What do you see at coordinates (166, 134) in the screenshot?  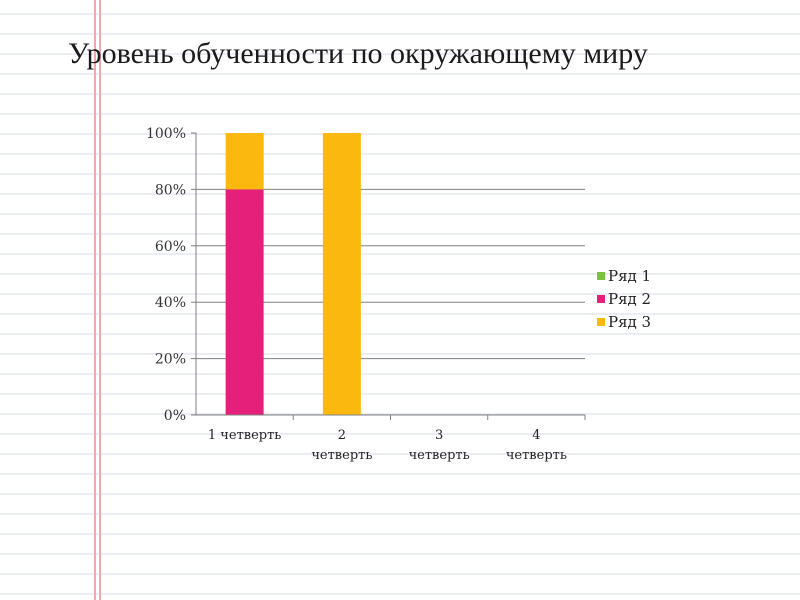 I see `y-tick-label: 100%` at bounding box center [166, 134].